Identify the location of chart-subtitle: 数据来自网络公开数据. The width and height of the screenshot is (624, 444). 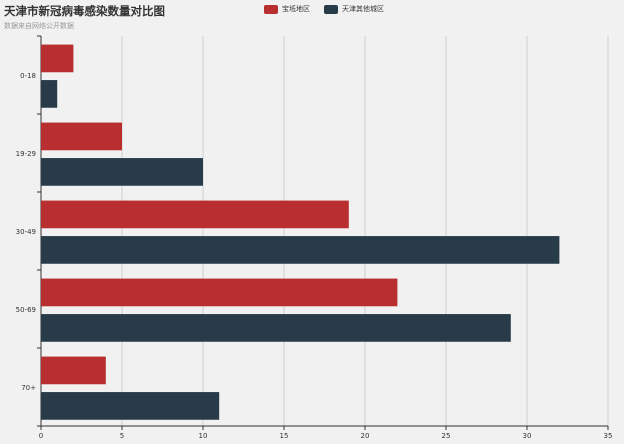
(39, 26).